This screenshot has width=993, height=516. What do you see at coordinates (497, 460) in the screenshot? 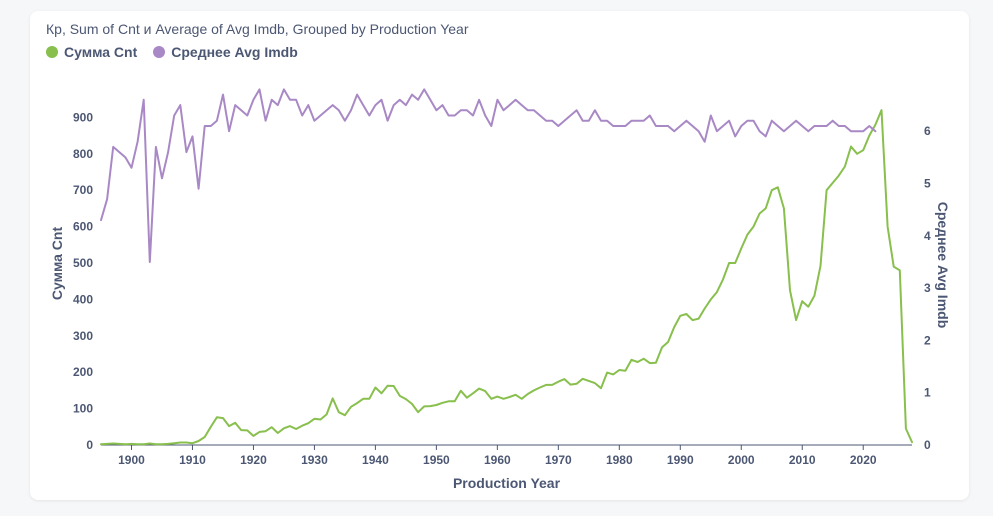
I see `x-tick-label: 1960` at bounding box center [497, 460].